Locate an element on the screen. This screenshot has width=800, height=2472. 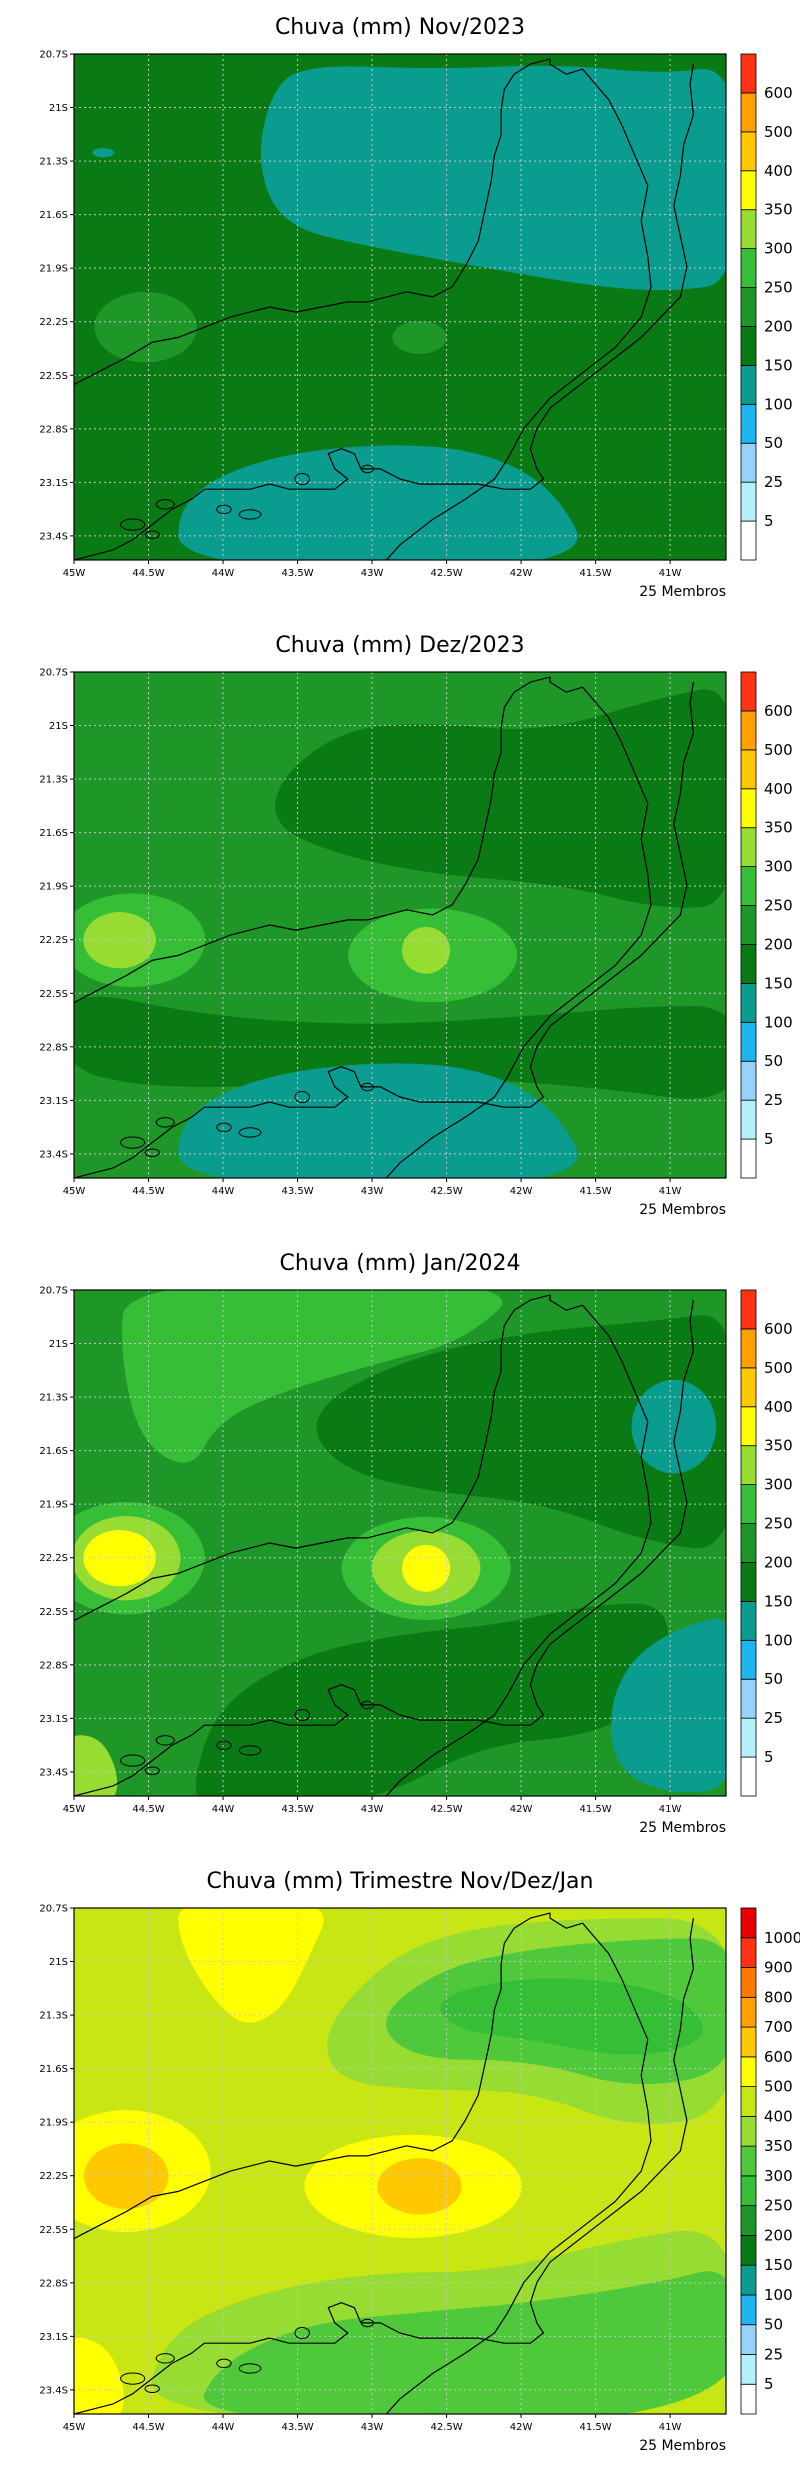
contour-region-teal-northeast is located at coordinates (493, 178).